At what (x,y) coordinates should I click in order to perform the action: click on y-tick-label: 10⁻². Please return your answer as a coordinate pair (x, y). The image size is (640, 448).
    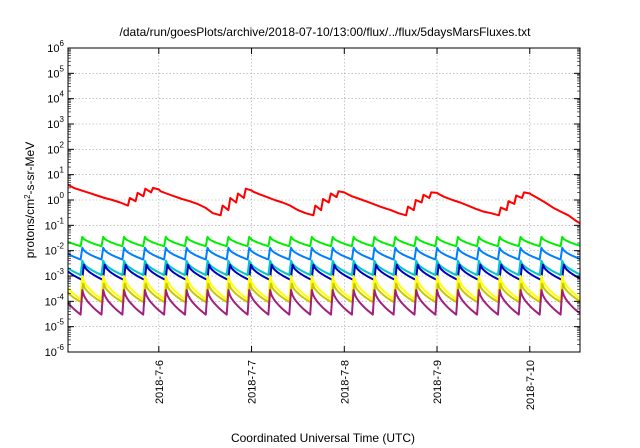
    Looking at the image, I should click on (55, 250).